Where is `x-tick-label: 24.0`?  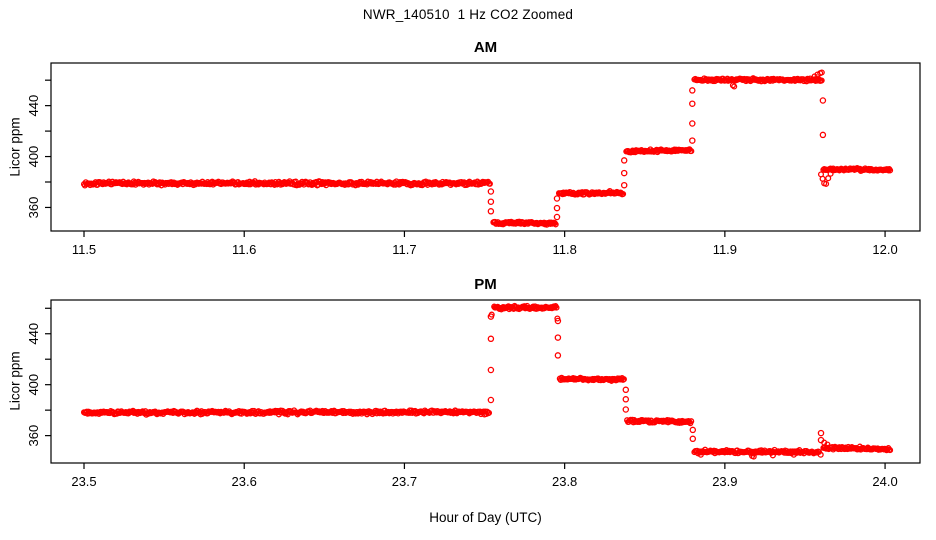
x-tick-label: 24.0 is located at coordinates (884, 481).